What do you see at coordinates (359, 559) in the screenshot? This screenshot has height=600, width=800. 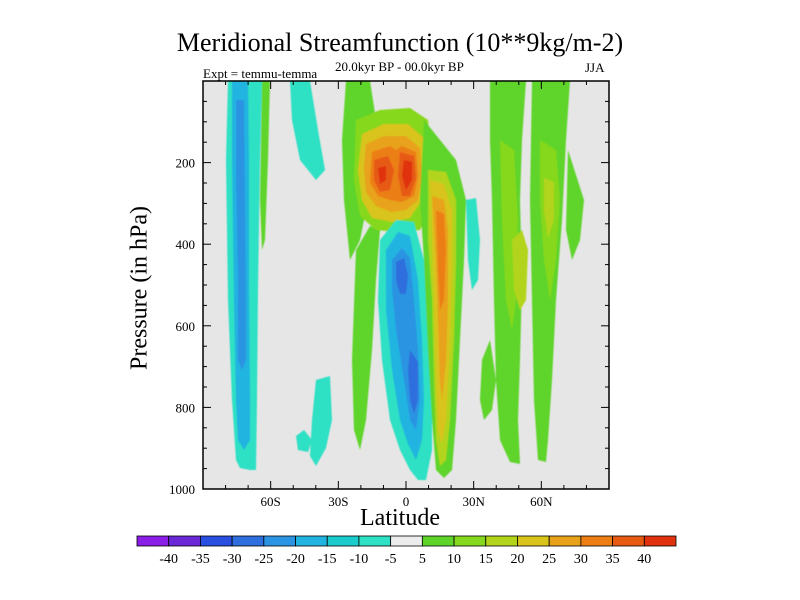 I see `colorbar-label: -10` at bounding box center [359, 559].